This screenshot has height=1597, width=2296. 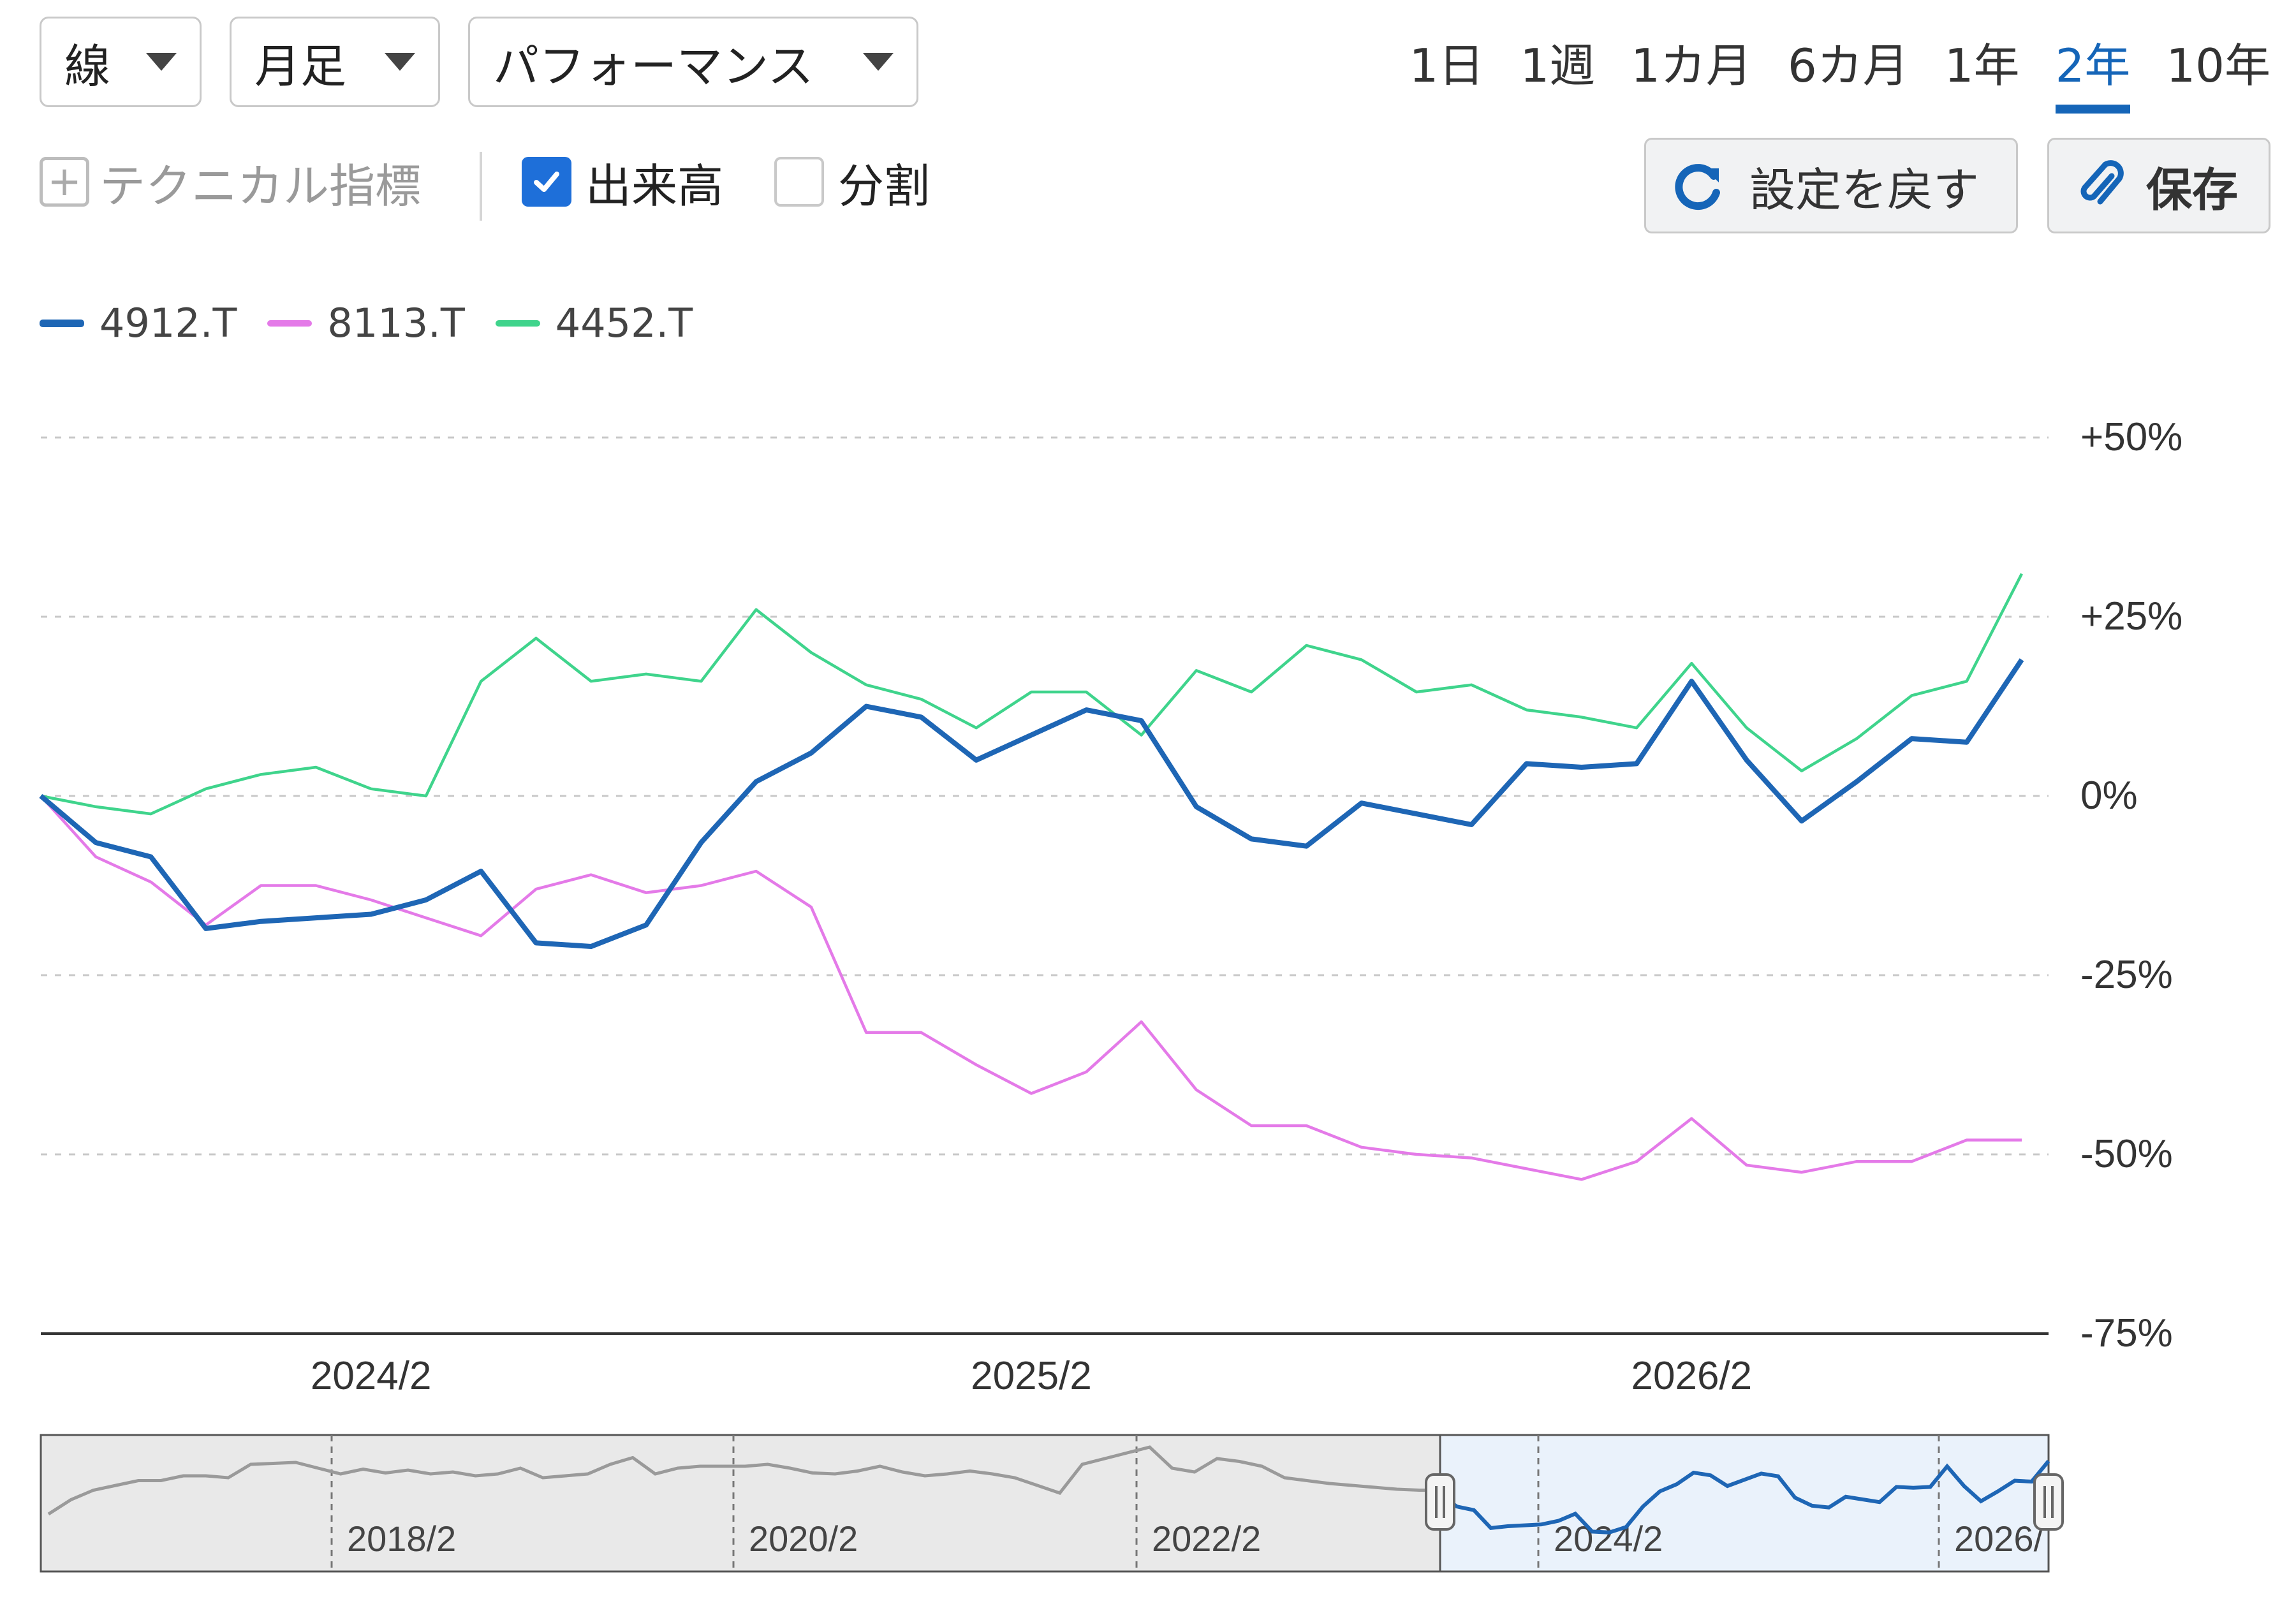 What do you see at coordinates (121, 62) in the screenshot?
I see `chart-type-select: 線` at bounding box center [121, 62].